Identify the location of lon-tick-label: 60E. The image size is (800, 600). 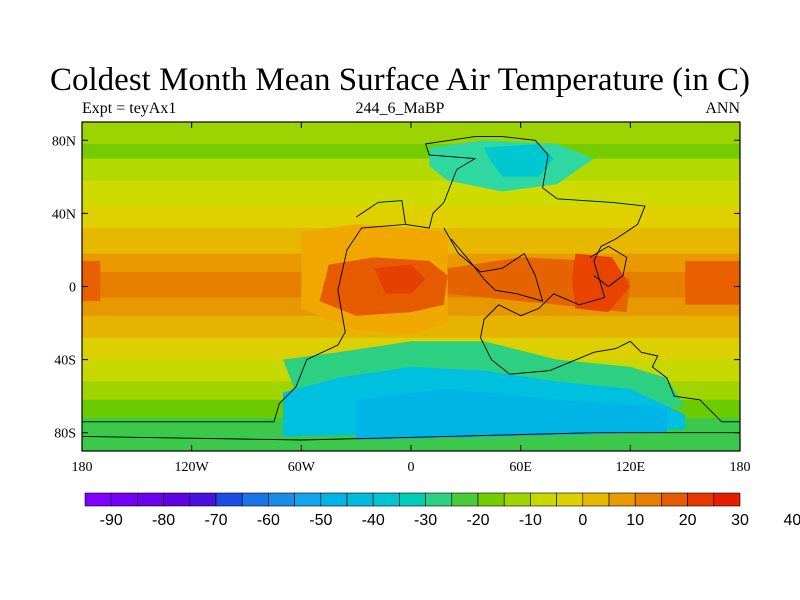
(520, 467).